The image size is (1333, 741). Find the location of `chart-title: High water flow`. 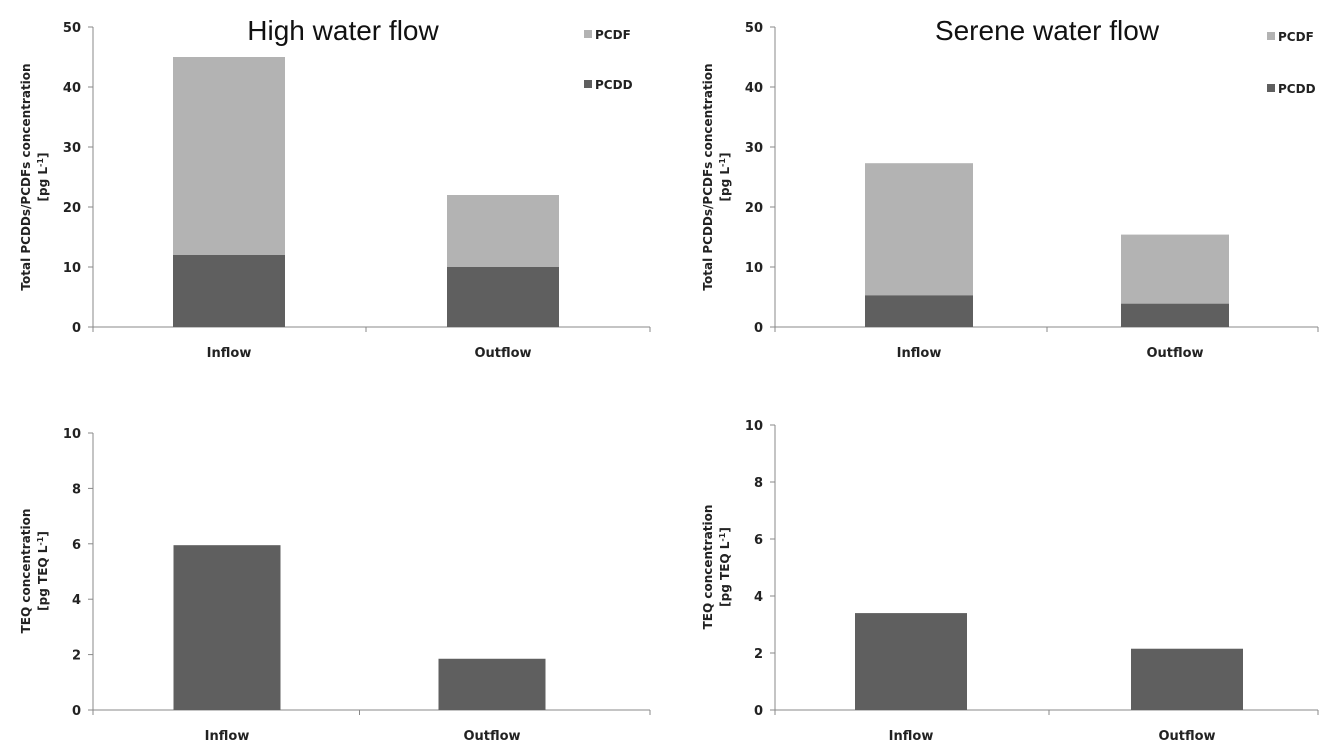

chart-title: High water flow is located at coordinates (343, 30).